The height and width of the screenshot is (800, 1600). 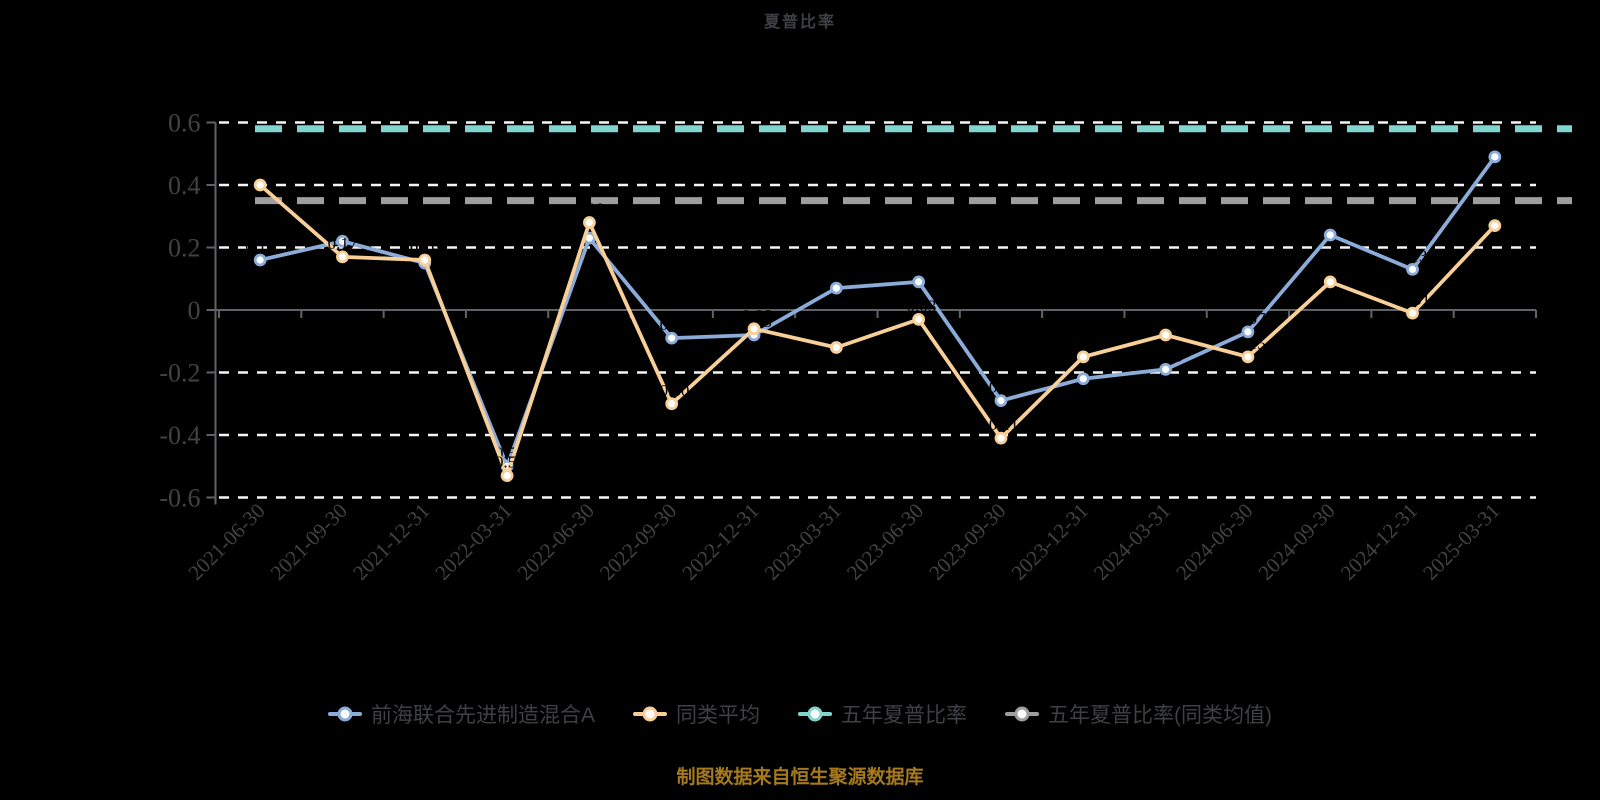 What do you see at coordinates (482, 715) in the screenshot?
I see `legend-label: 前海联合先进制造混合A` at bounding box center [482, 715].